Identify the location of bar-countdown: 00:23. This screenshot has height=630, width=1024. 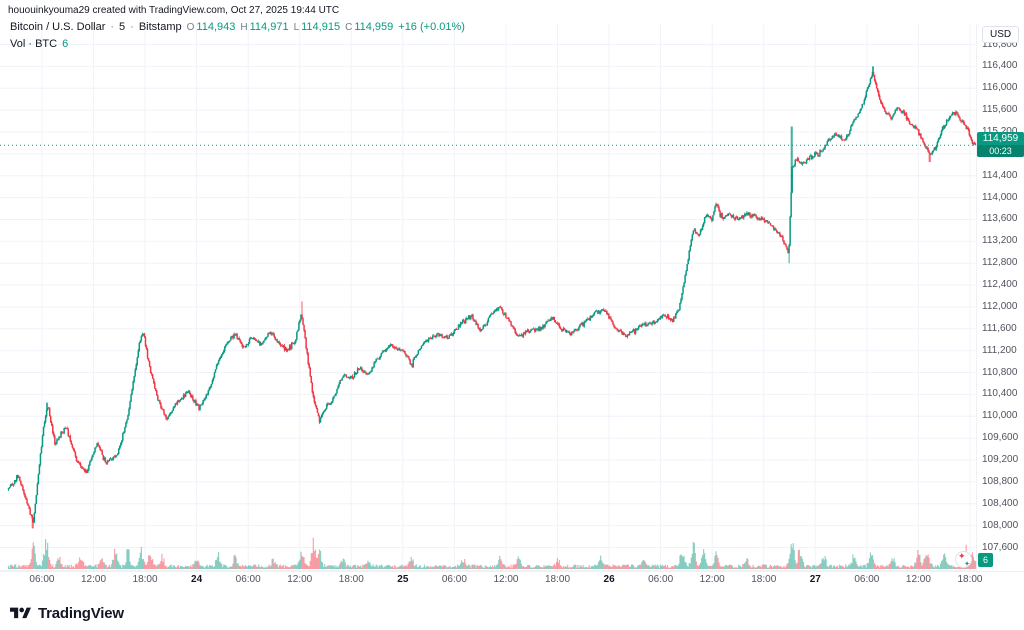
(1000, 151).